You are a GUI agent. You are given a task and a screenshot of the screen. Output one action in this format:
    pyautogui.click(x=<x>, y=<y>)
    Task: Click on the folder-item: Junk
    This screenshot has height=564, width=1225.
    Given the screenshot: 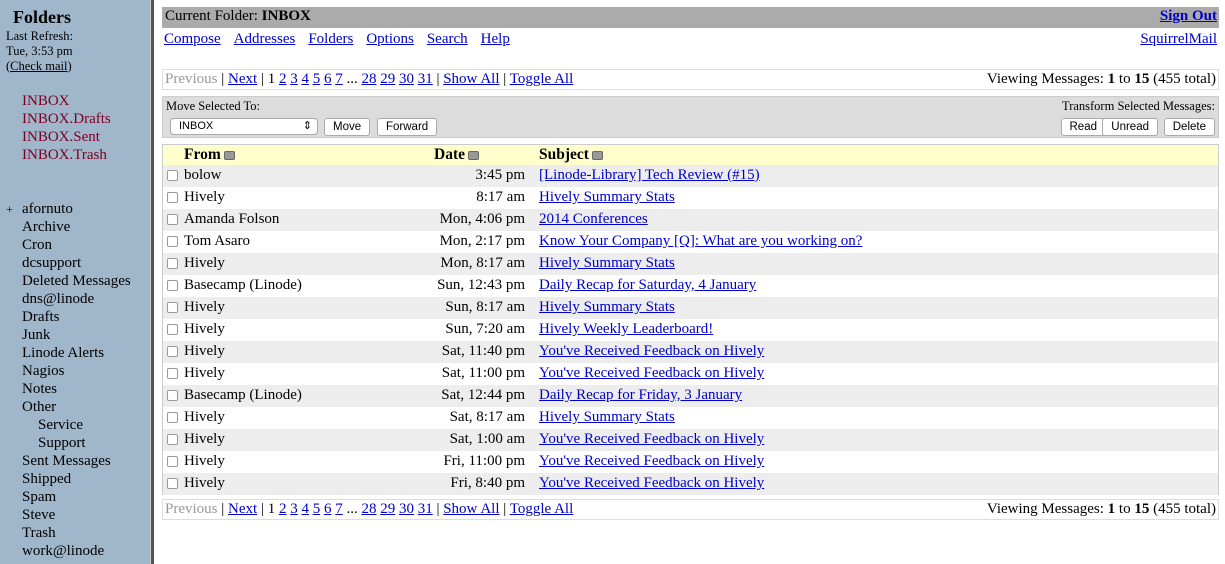 What is the action you would take?
    pyautogui.click(x=68, y=335)
    